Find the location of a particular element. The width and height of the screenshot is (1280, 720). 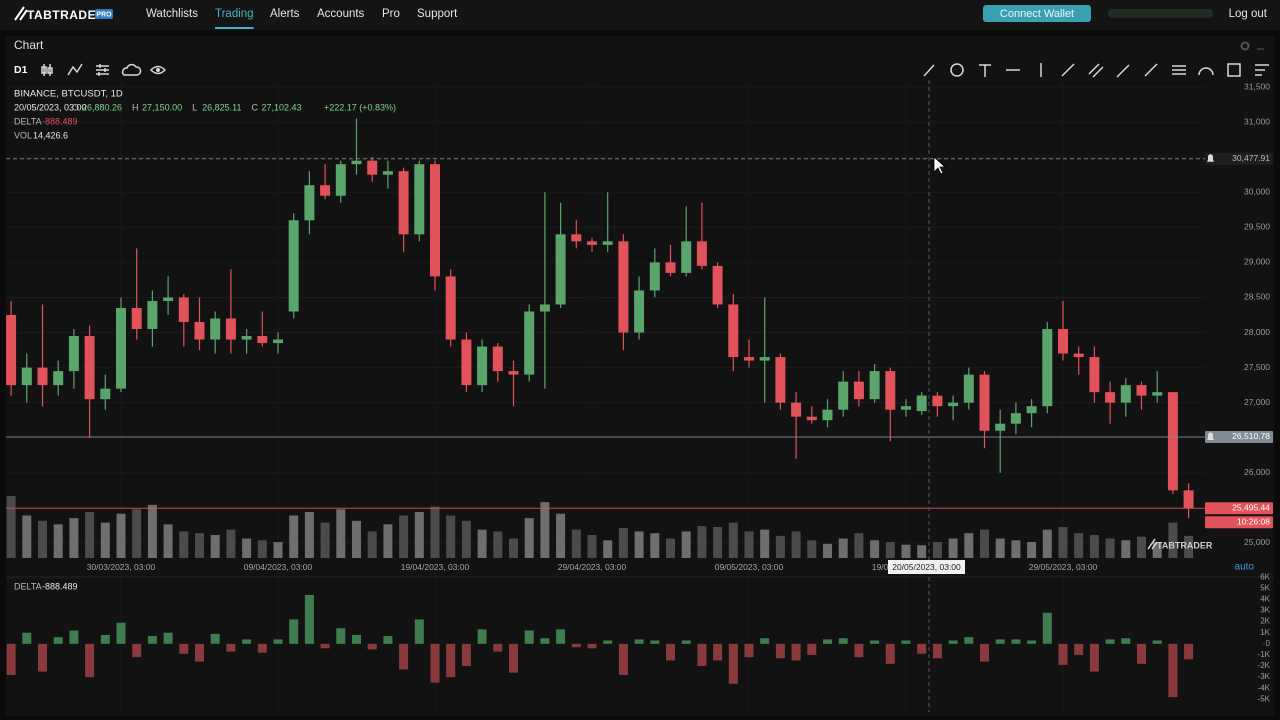

delta-tick-label: 0 is located at coordinates (1268, 643).